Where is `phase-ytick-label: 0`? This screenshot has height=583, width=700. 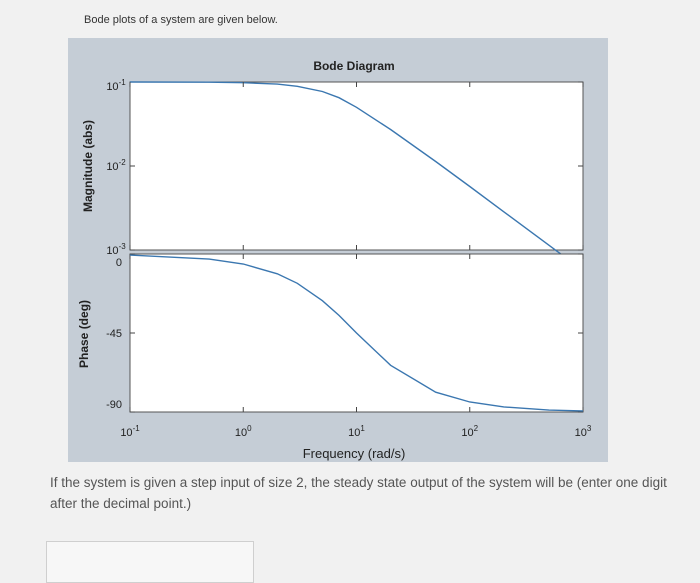 phase-ytick-label: 0 is located at coordinates (119, 263).